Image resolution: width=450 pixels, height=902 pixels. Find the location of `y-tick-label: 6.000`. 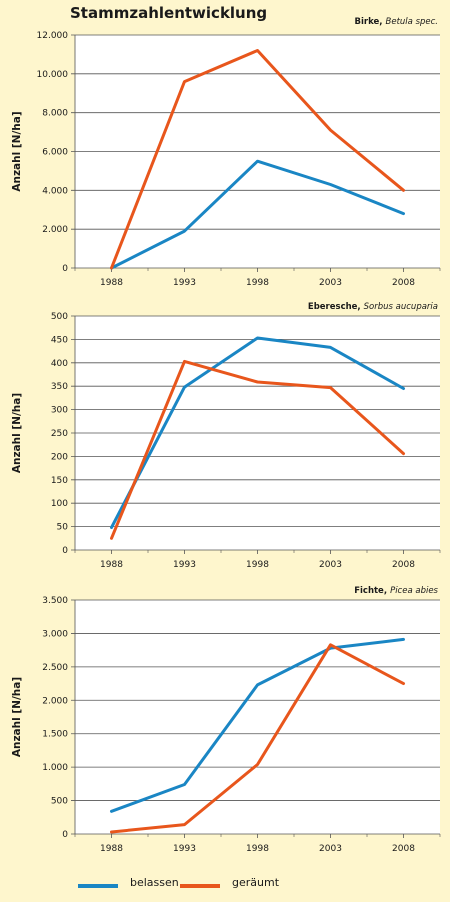

y-tick-label: 6.000 is located at coordinates (55, 153).